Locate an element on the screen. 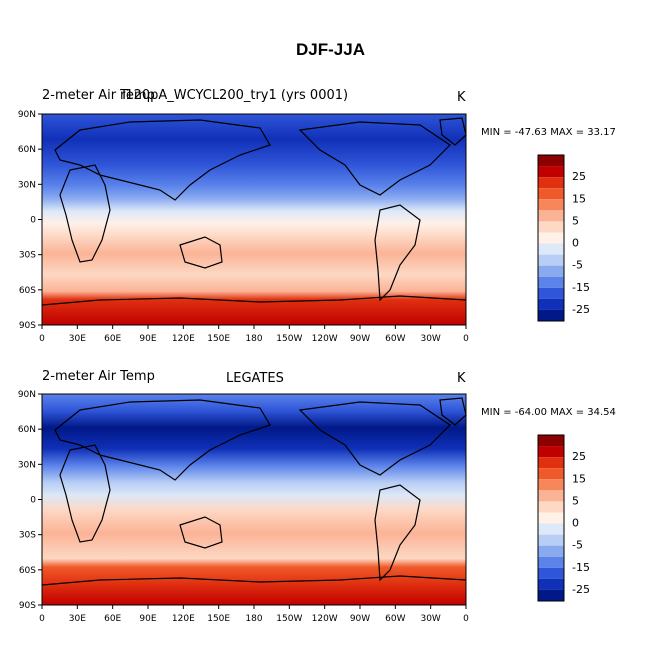 This screenshot has height=660, width=661. panel-1-stats: MIN = -47.63 MAX = 33.17 is located at coordinates (548, 132).